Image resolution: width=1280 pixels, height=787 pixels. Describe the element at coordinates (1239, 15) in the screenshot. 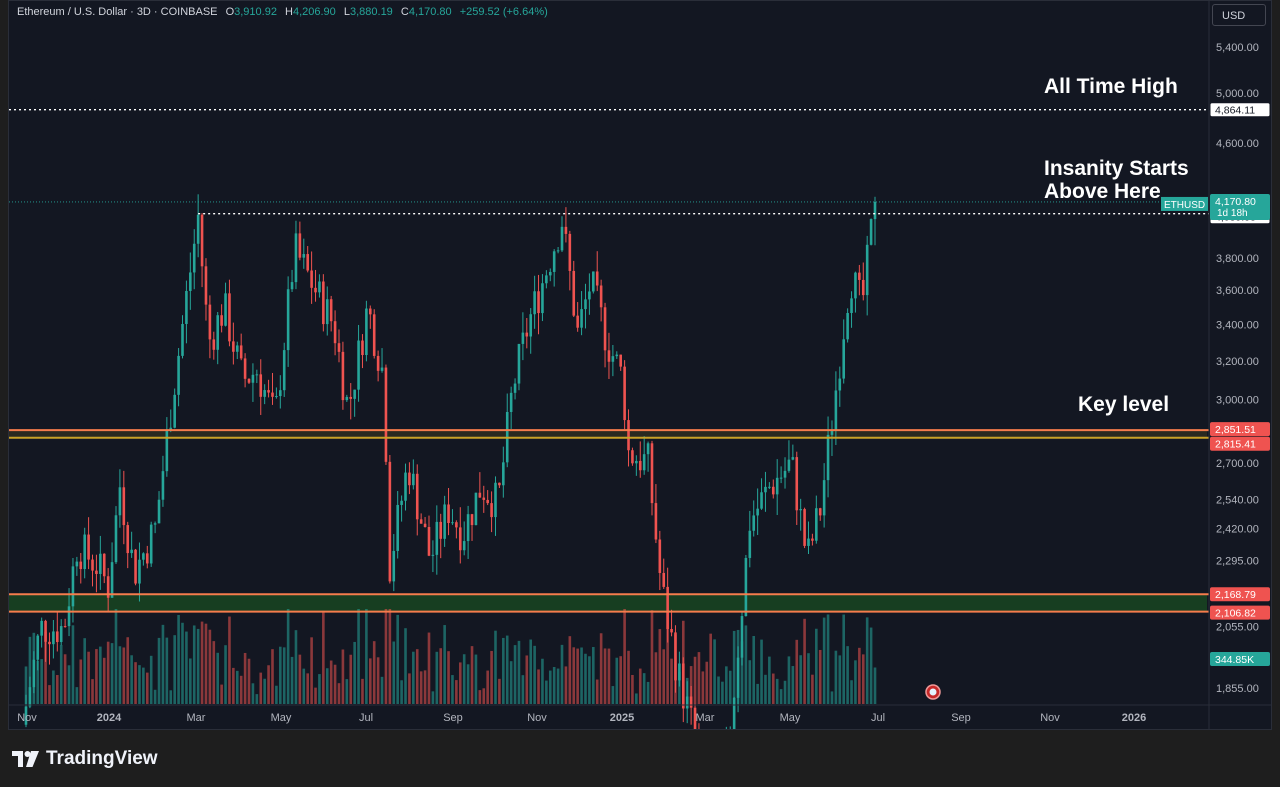

I see `currency-selector: USD` at that location.